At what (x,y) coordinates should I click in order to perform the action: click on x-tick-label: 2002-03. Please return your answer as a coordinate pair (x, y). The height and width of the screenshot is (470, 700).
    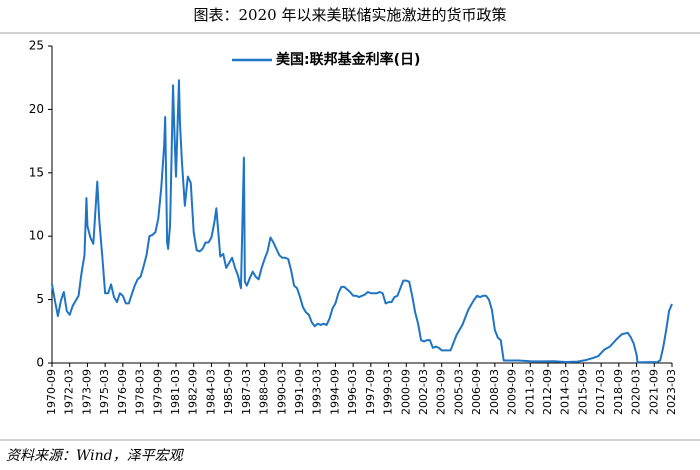
    Looking at the image, I should click on (423, 392).